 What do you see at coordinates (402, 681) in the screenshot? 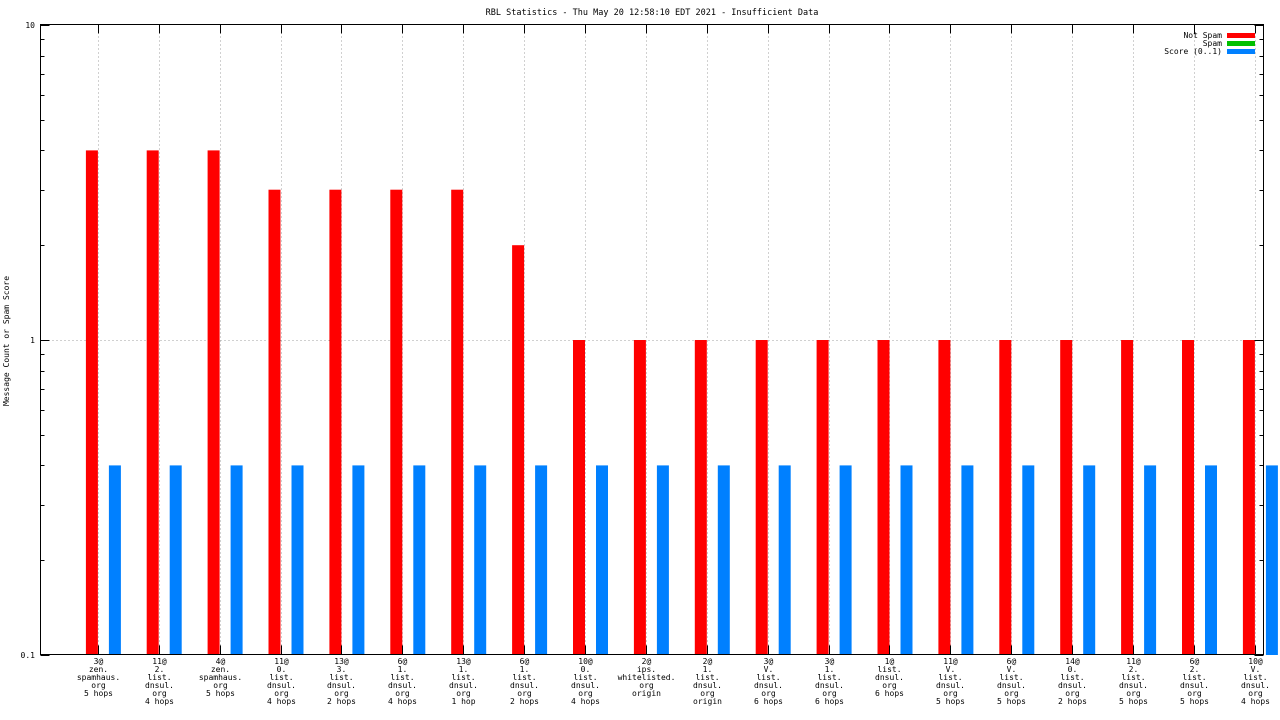
I see `x-tick-label: 6@ 1. list. dnsul. org 4 hops` at bounding box center [402, 681].